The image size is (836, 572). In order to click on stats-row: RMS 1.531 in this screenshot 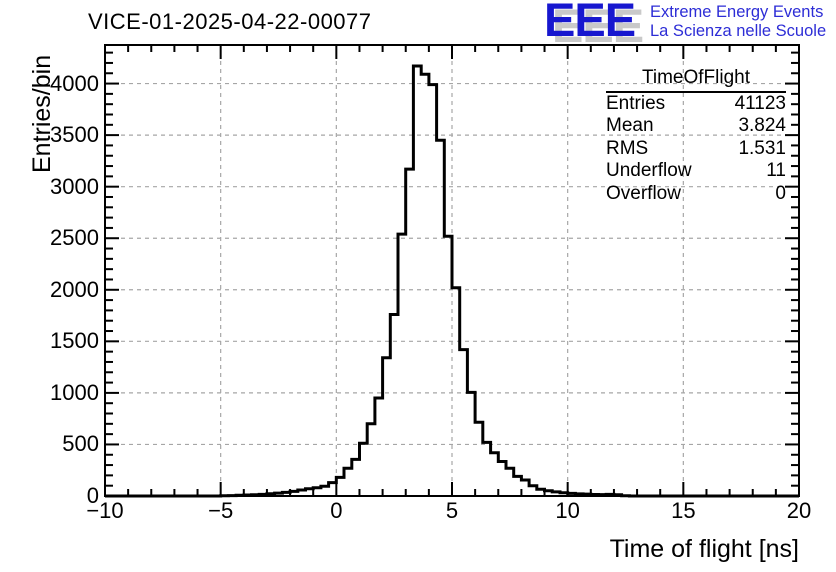, I will do `click(696, 149)`.